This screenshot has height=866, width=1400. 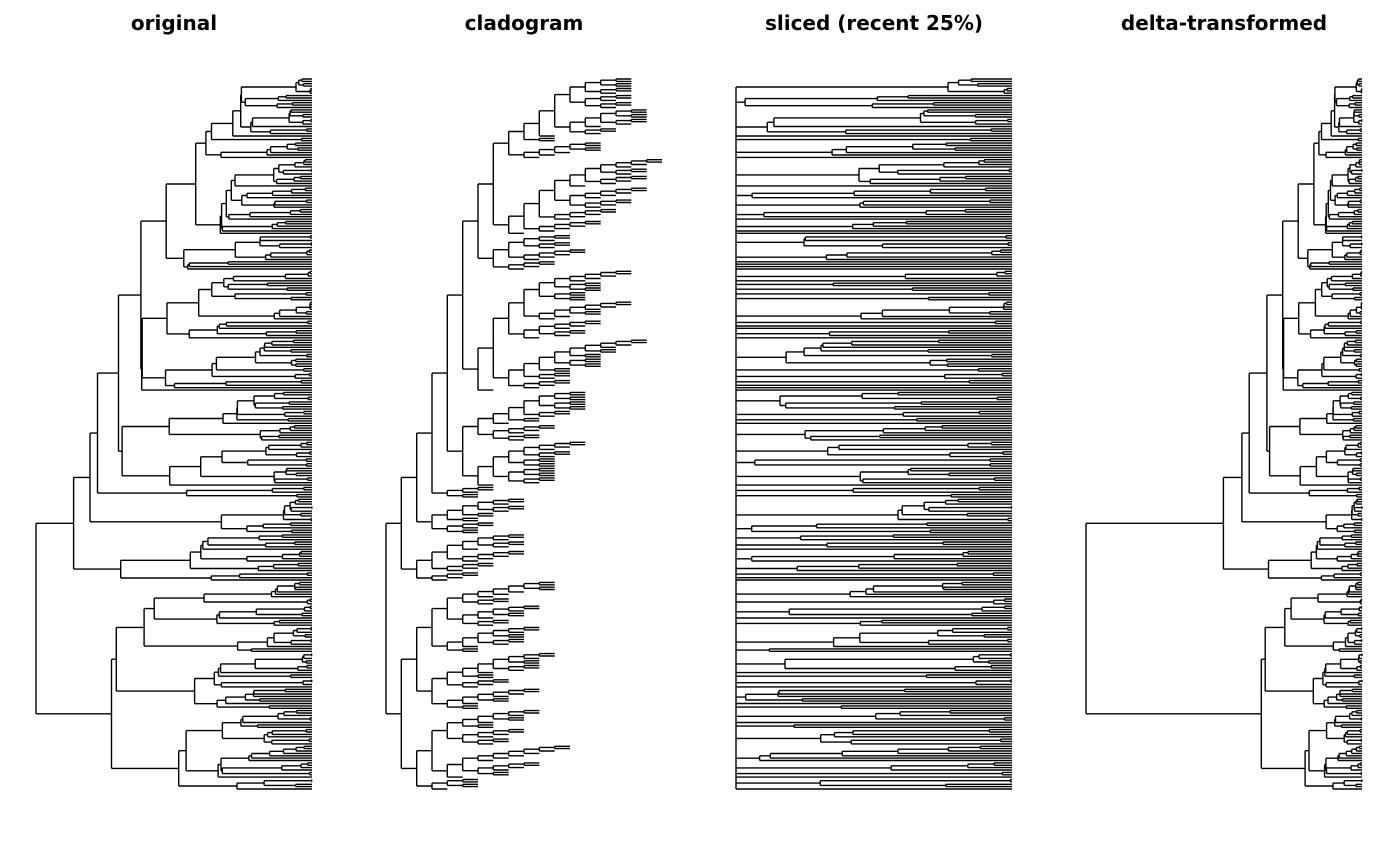 I want to click on panel-title-delta-transformed: delta-transformed, so click(x=1224, y=23).